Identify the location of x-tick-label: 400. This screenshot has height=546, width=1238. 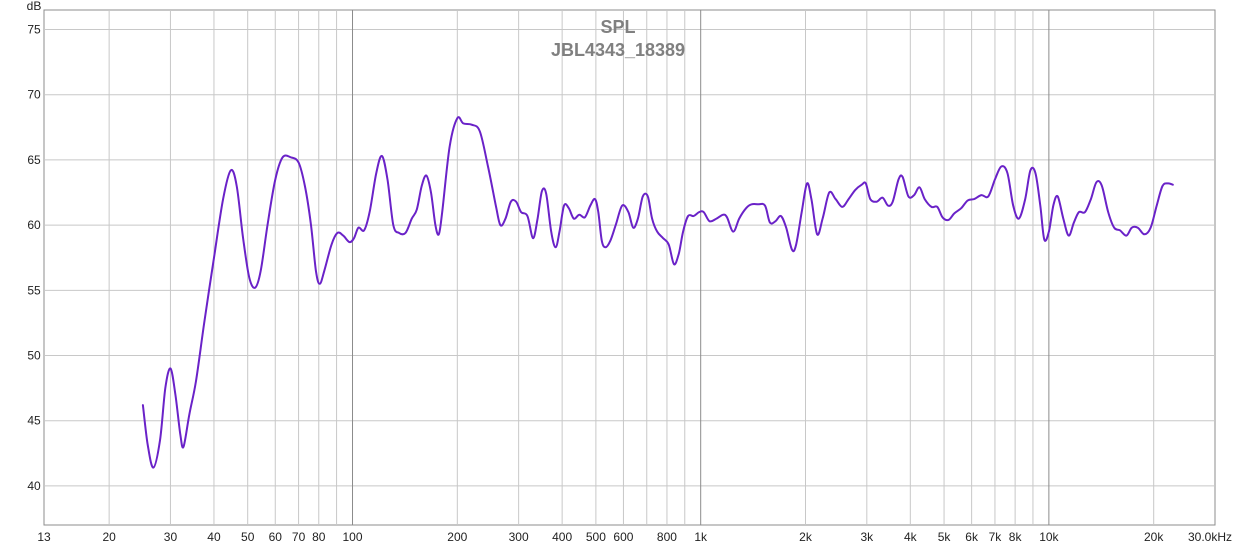
(562, 537).